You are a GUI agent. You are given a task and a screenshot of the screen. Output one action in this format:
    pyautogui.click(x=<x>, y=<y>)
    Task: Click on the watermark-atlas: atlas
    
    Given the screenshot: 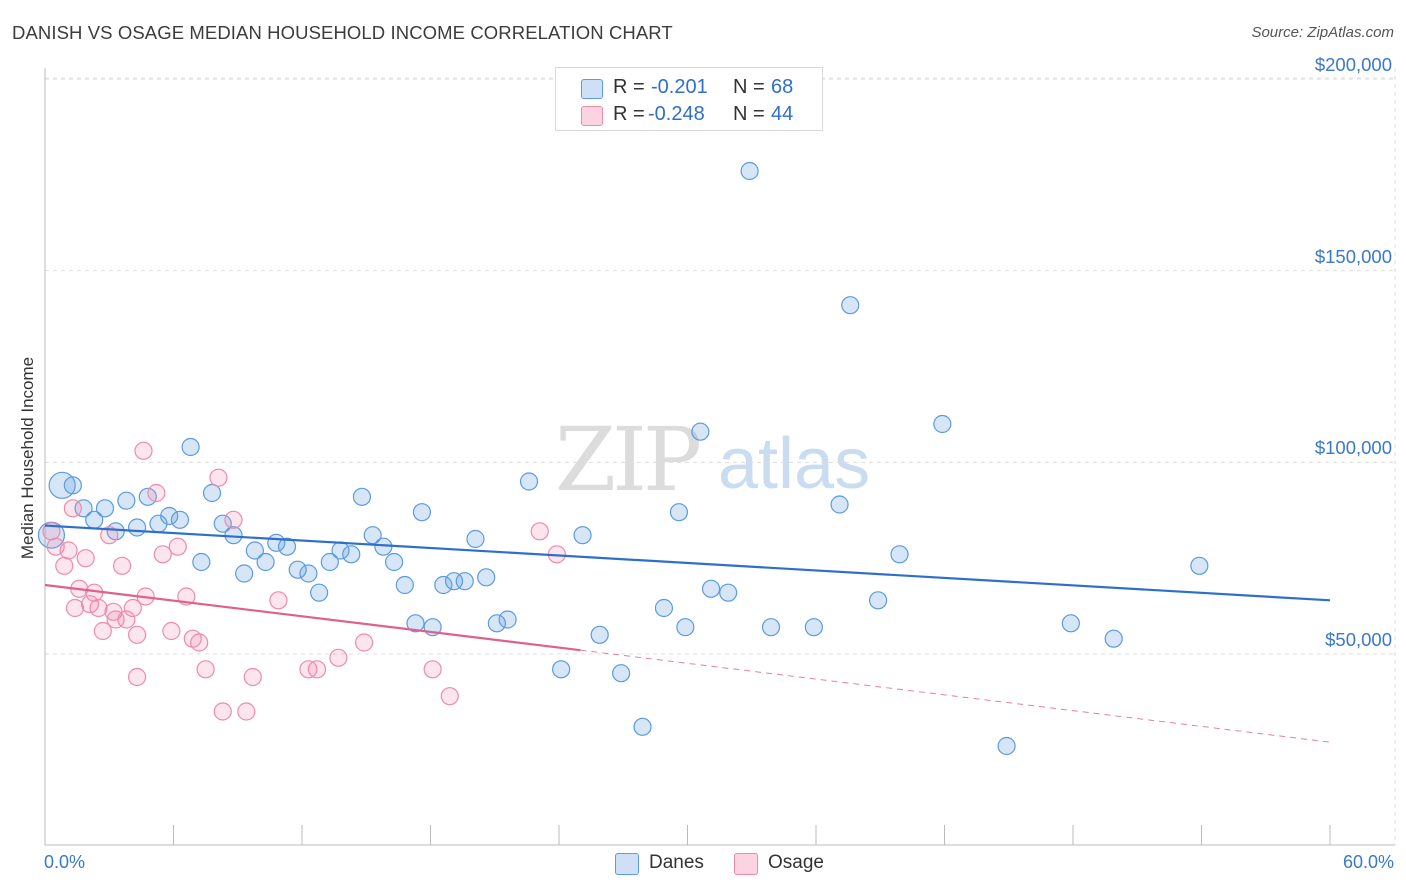 What is the action you would take?
    pyautogui.click(x=794, y=464)
    